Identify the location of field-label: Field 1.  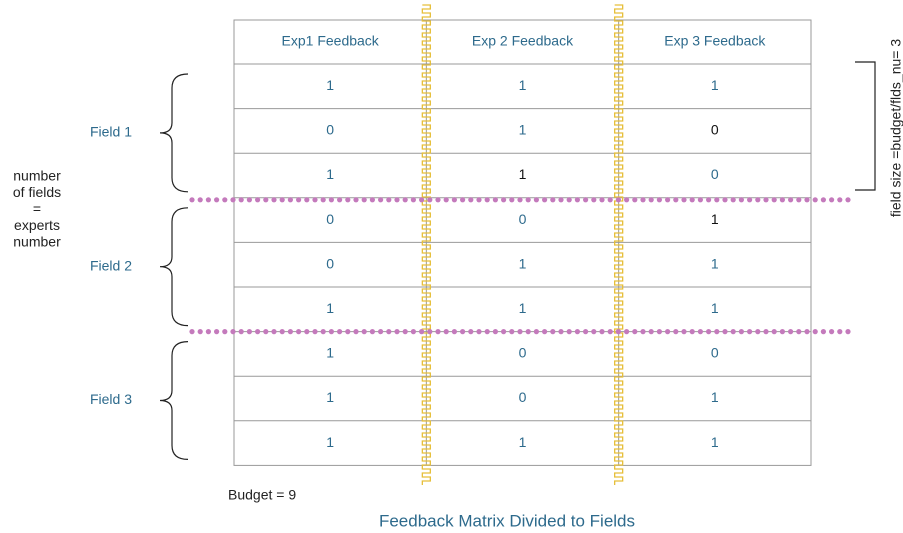
(111, 132).